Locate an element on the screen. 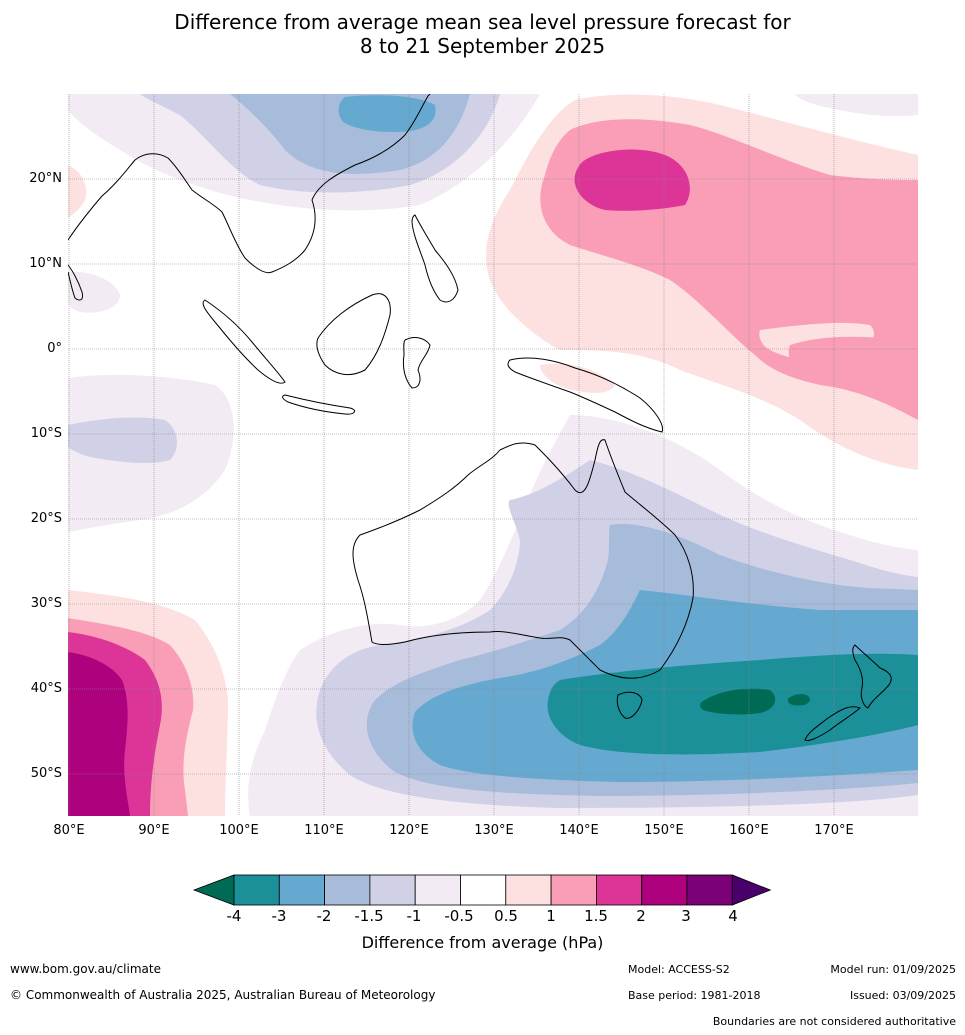 The image size is (965, 1035). lon-label-100e: 100°E is located at coordinates (239, 830).